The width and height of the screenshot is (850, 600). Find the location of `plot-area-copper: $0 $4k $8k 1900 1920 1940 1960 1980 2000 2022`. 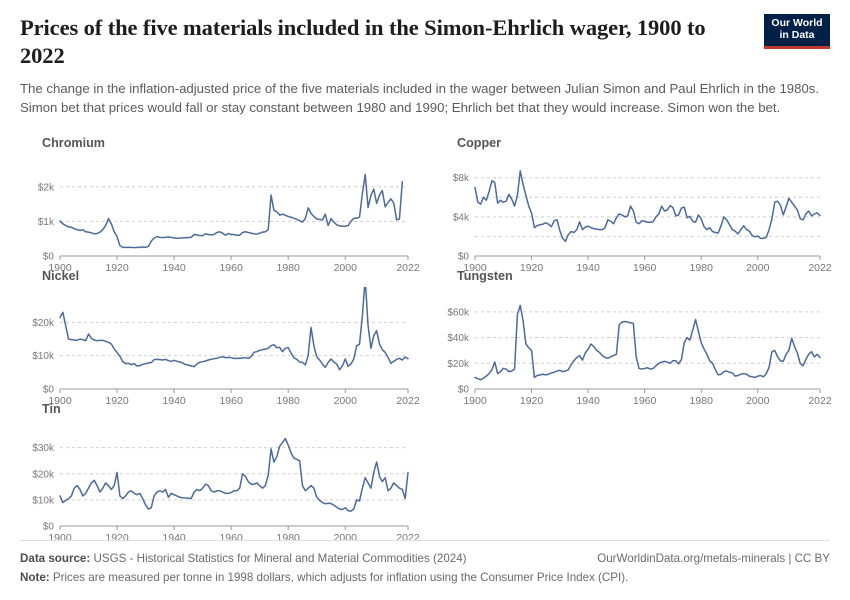

plot-area-copper: $0 $4k $8k 1900 1920 1940 1960 1980 2000 2022 is located at coordinates (633, 218).